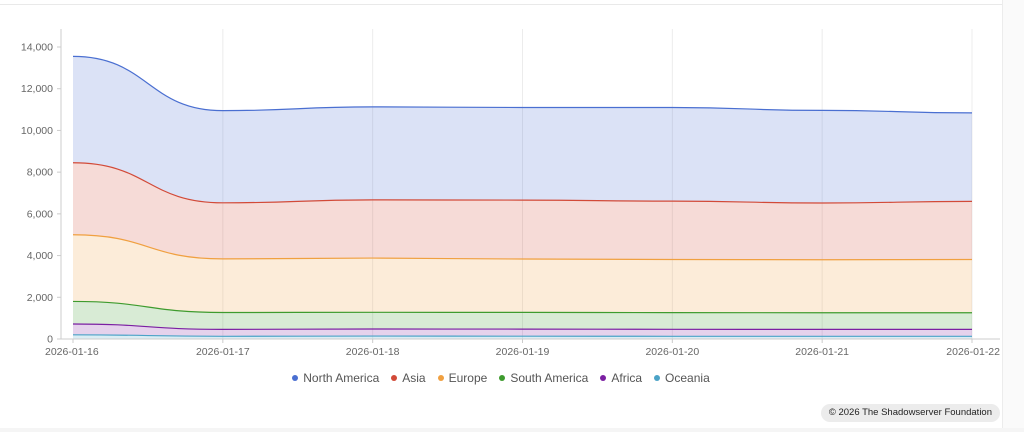  I want to click on line-asia, so click(522, 183).